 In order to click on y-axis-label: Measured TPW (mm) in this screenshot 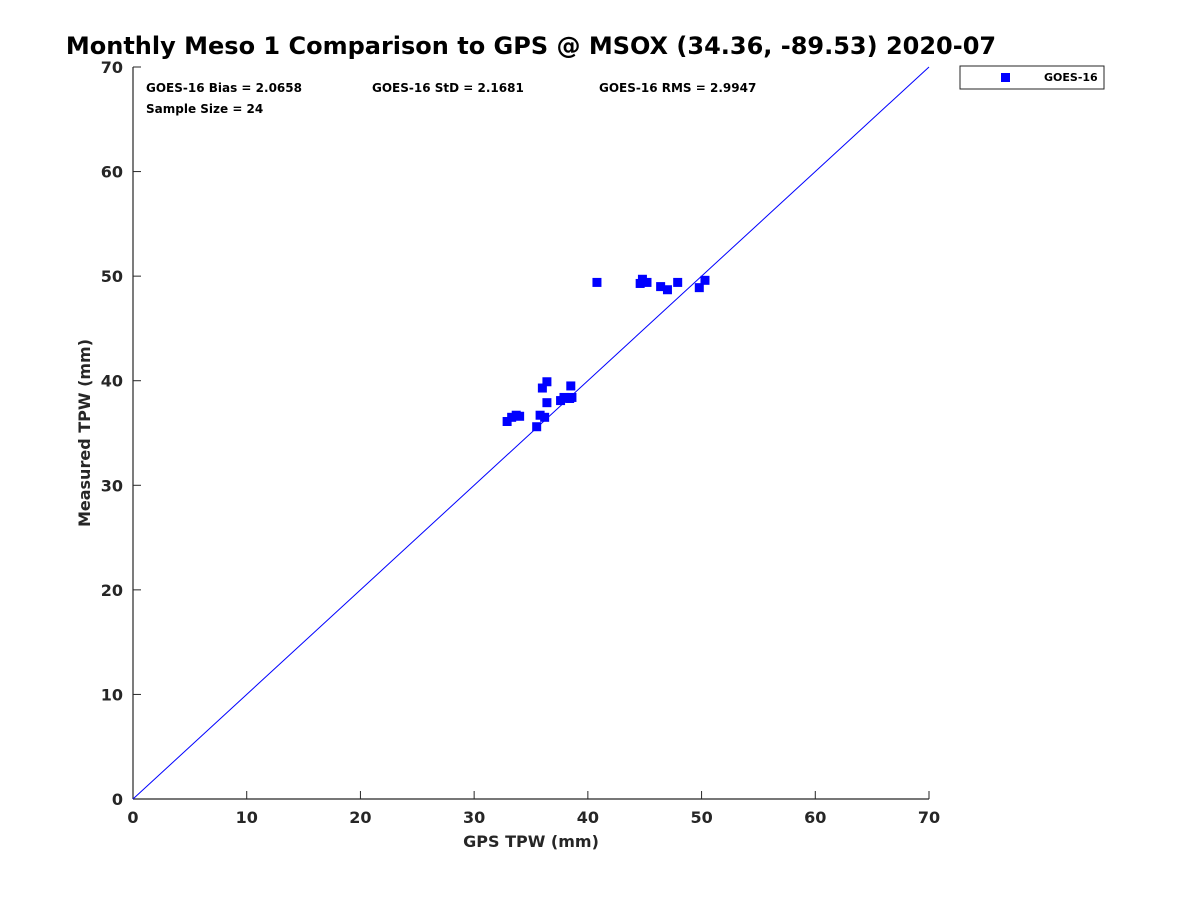, I will do `click(84, 433)`.